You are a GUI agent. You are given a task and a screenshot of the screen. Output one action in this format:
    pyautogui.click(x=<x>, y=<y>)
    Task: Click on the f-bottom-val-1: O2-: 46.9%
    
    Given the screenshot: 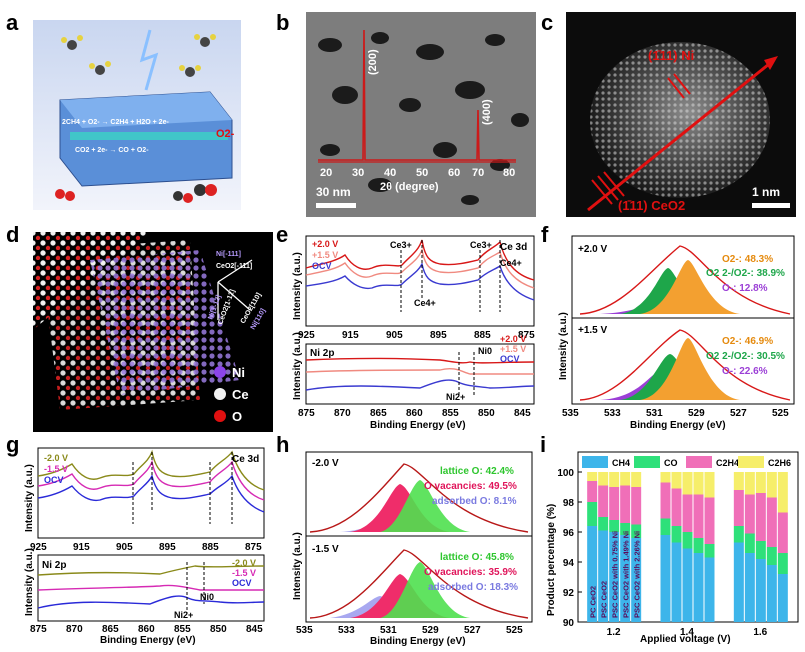 What is the action you would take?
    pyautogui.click(x=747, y=341)
    